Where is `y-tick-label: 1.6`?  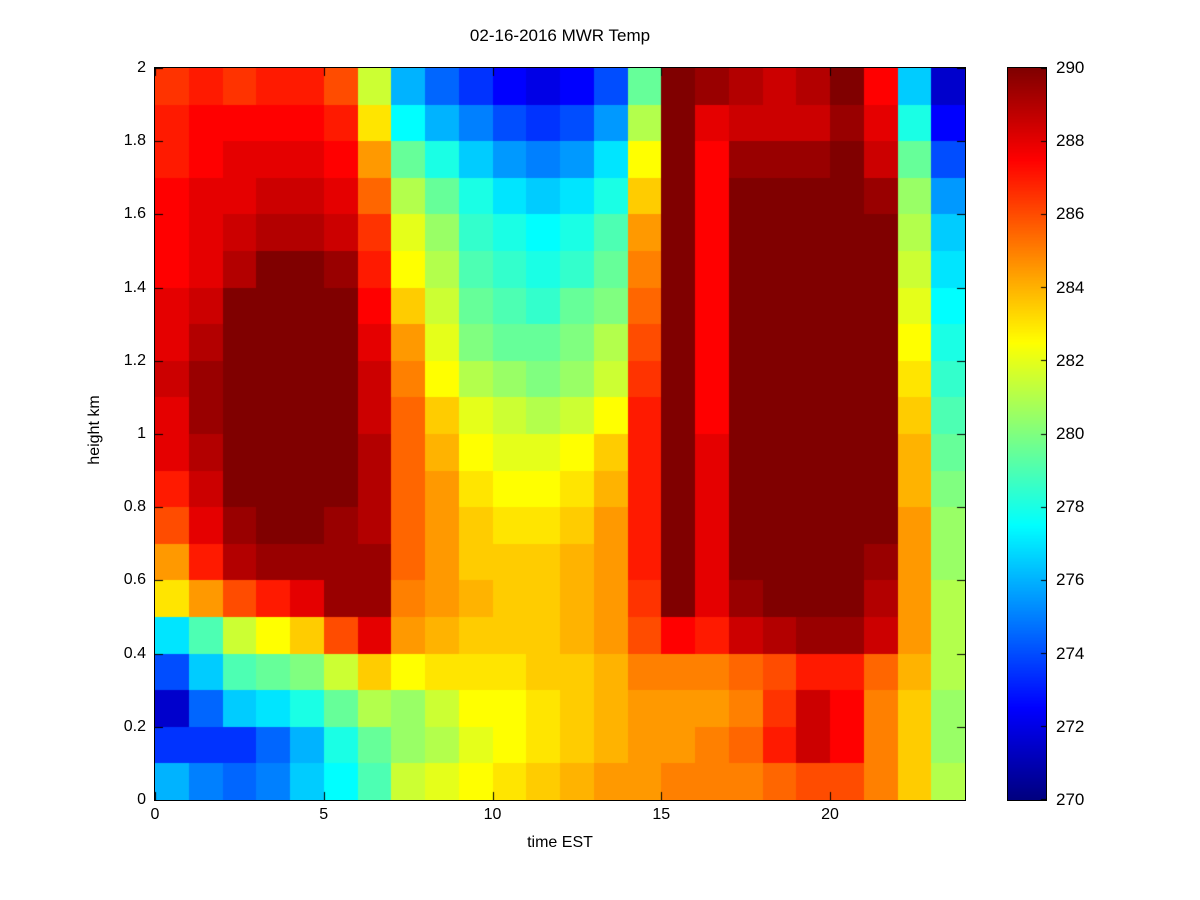
y-tick-label: 1.6 is located at coordinates (134, 214).